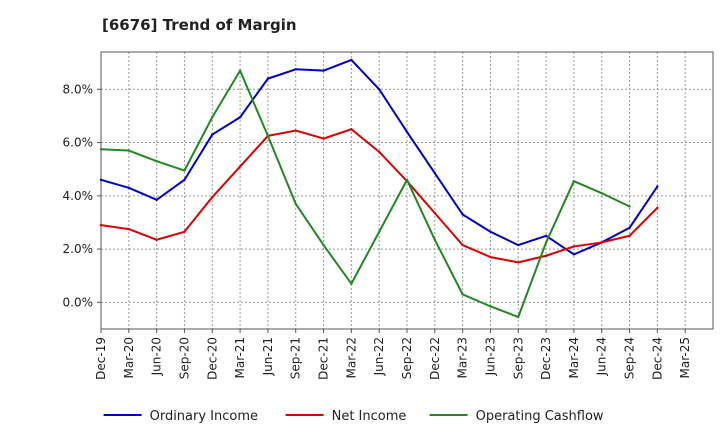 Image resolution: width=720 pixels, height=444 pixels. What do you see at coordinates (369, 416) in the screenshot?
I see `legend-label: Net Income` at bounding box center [369, 416].